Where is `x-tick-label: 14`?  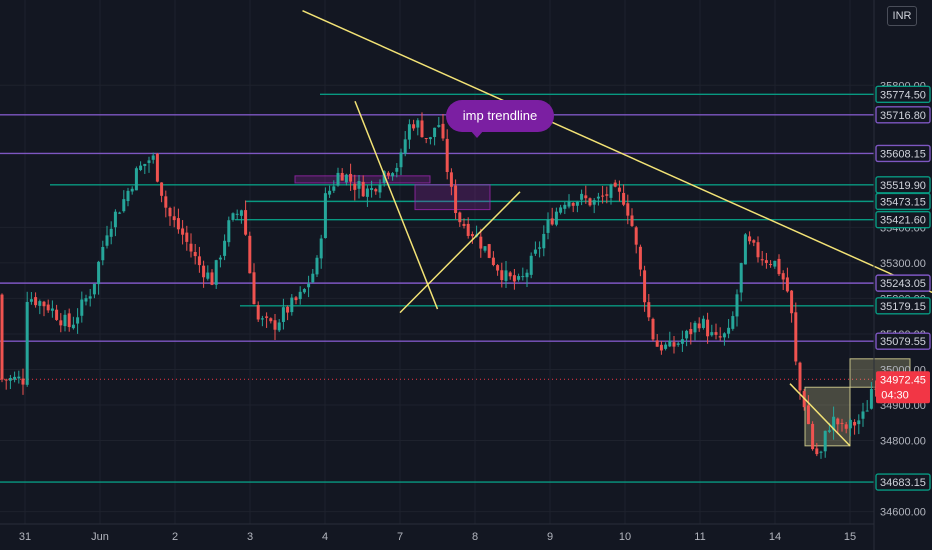 x-tick-label: 14 is located at coordinates (775, 537).